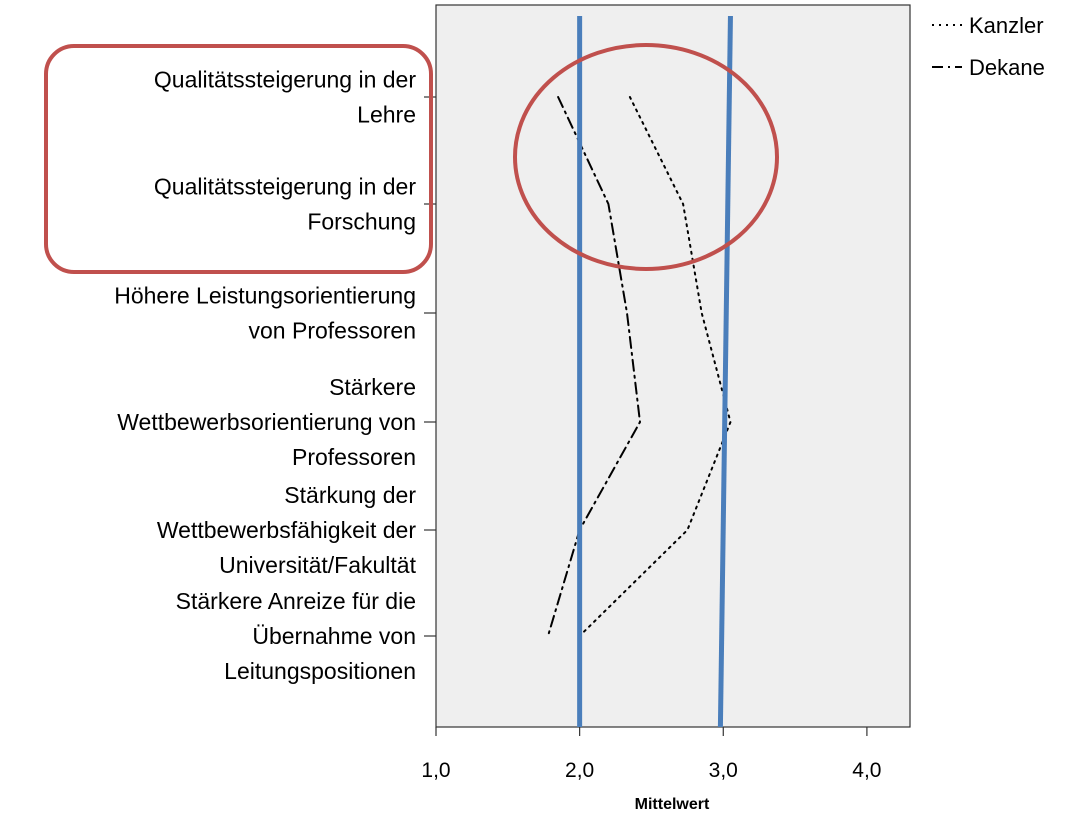  I want to click on x-tick-label: 3,0, so click(723, 770).